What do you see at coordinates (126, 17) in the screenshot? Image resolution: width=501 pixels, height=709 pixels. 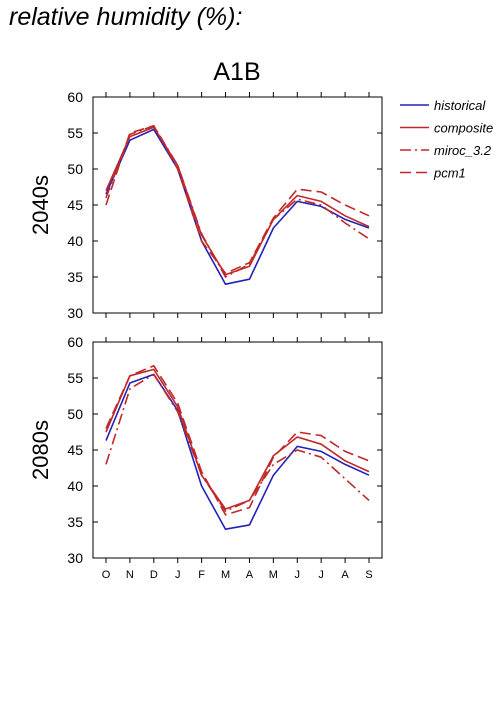 I see `figure-header: relative humidity (%):` at bounding box center [126, 17].